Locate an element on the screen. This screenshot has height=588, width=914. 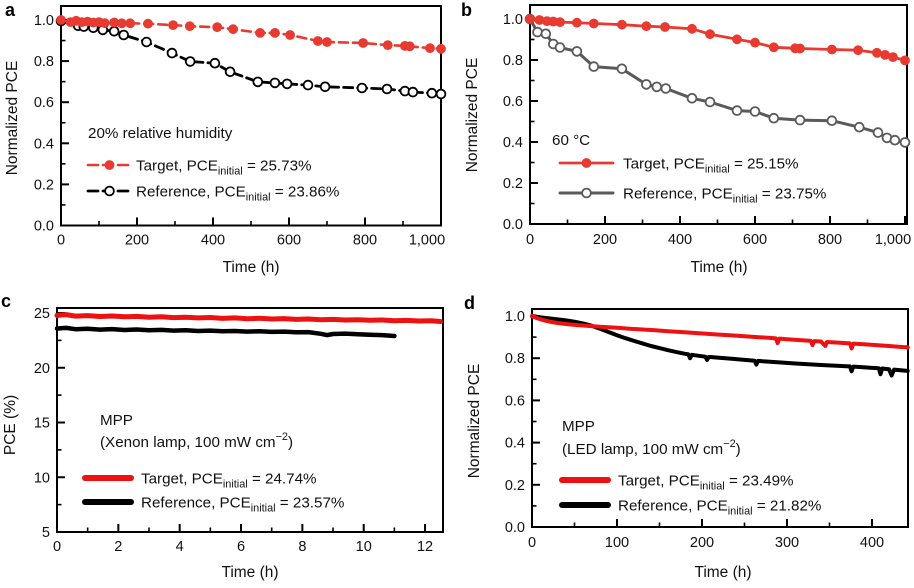
y-tick-label: 25 is located at coordinates (42, 314).